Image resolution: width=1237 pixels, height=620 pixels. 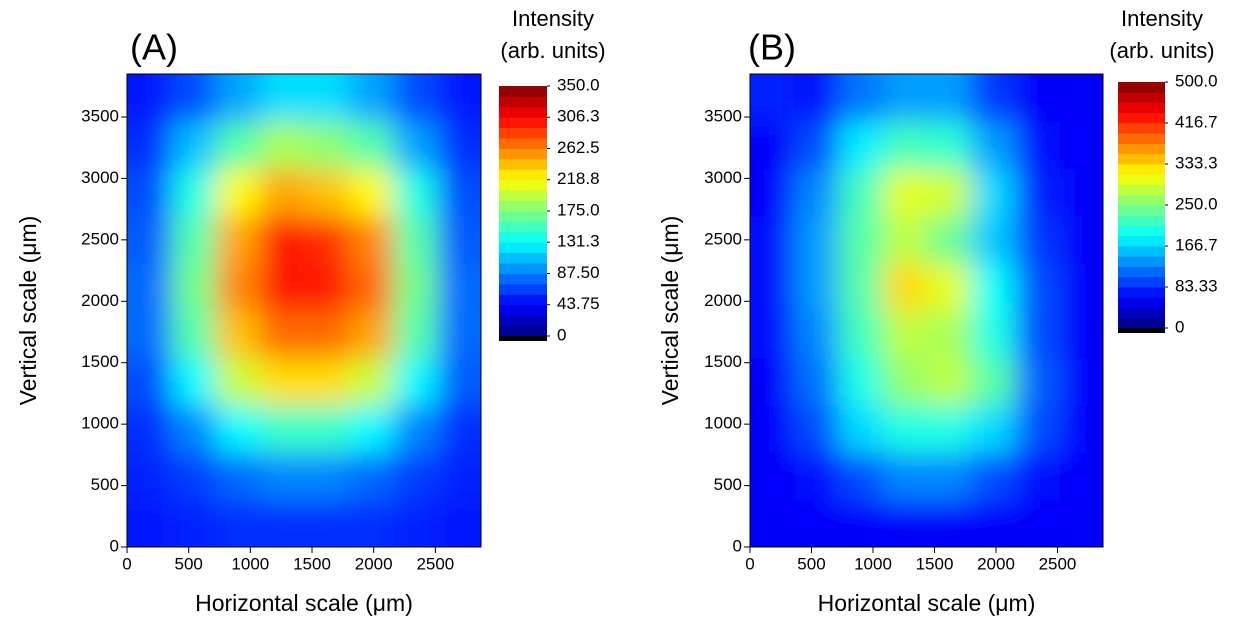 What do you see at coordinates (737, 545) in the screenshot?
I see `y-tick-label: 0` at bounding box center [737, 545].